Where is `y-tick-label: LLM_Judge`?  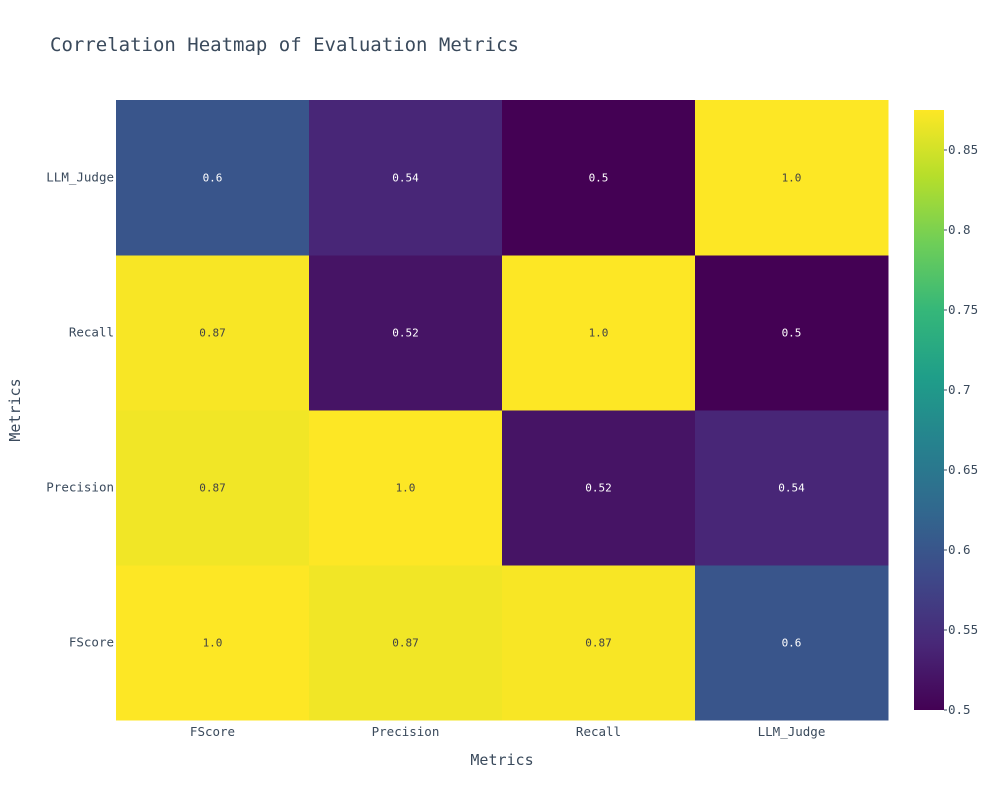 y-tick-label: LLM_Judge is located at coordinates (80, 177).